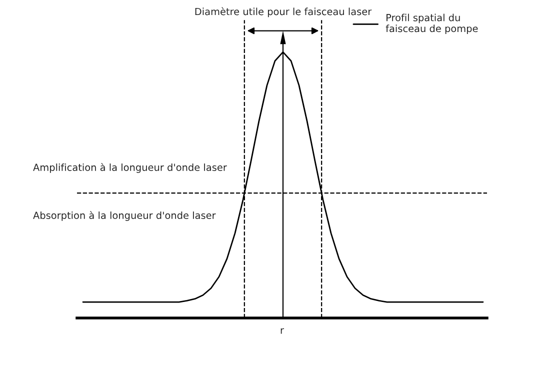  What do you see at coordinates (432, 24) in the screenshot?
I see `legend-label: Profil spatial du faisceau de pompe` at bounding box center [432, 24].